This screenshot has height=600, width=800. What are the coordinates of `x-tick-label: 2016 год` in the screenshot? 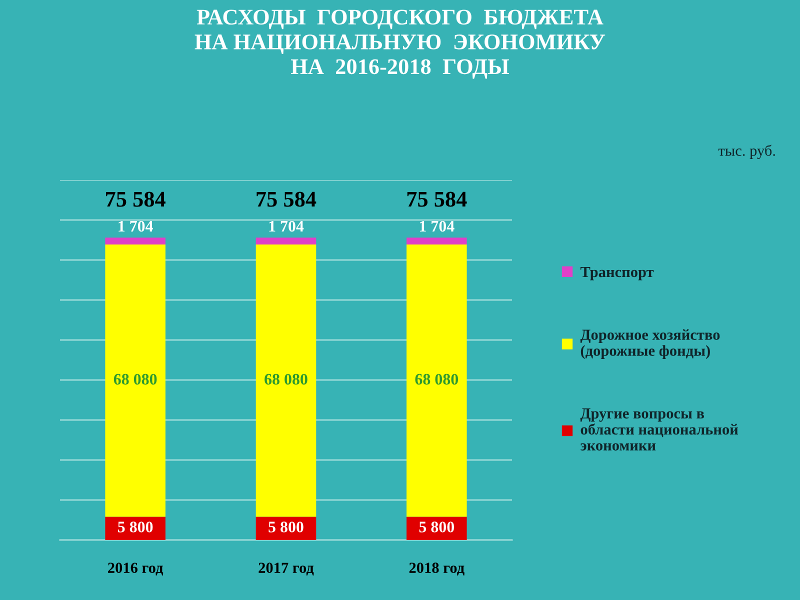 It's located at (136, 569).